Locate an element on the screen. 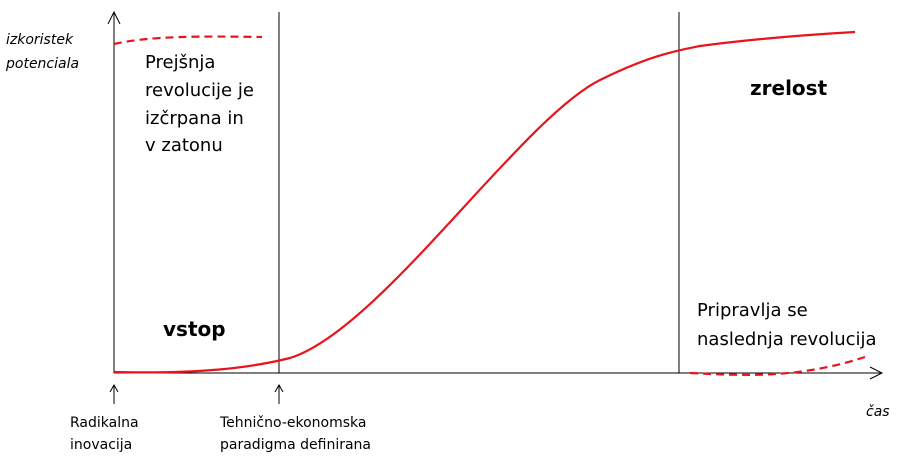  phase-text: Prejšnja is located at coordinates (180, 62).